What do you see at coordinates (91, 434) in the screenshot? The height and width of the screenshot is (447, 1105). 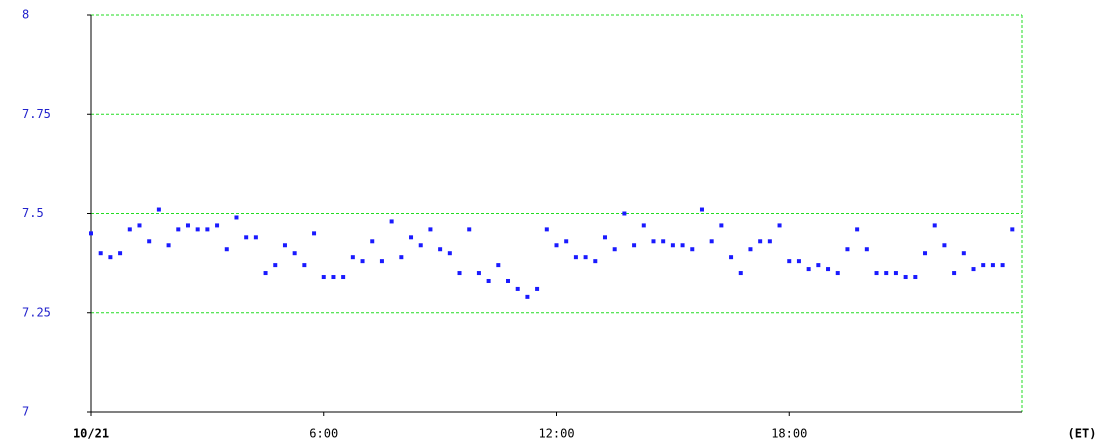 I see `x-tick-label: 10/21` at bounding box center [91, 434].